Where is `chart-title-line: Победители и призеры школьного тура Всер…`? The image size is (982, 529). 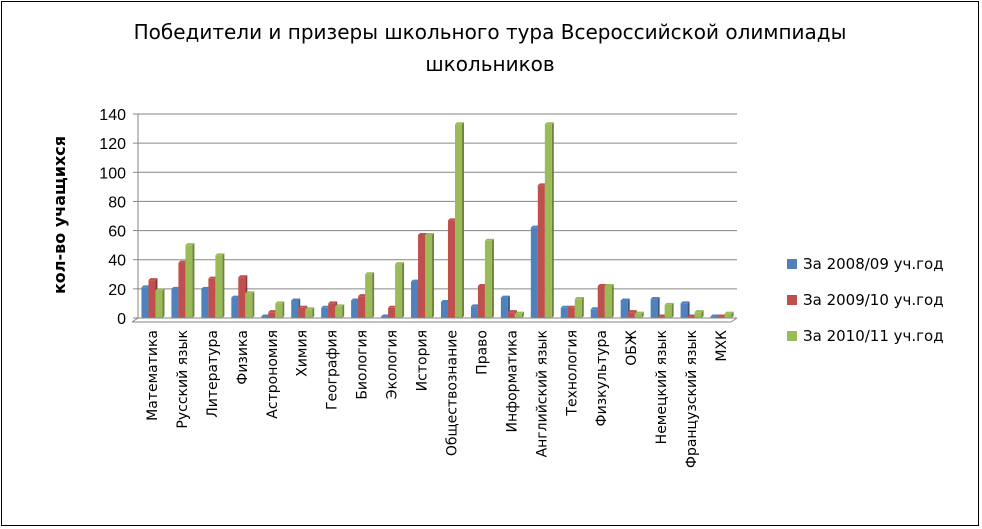 chart-title-line: Победители и призеры школьного тура Всер… is located at coordinates (490, 32).